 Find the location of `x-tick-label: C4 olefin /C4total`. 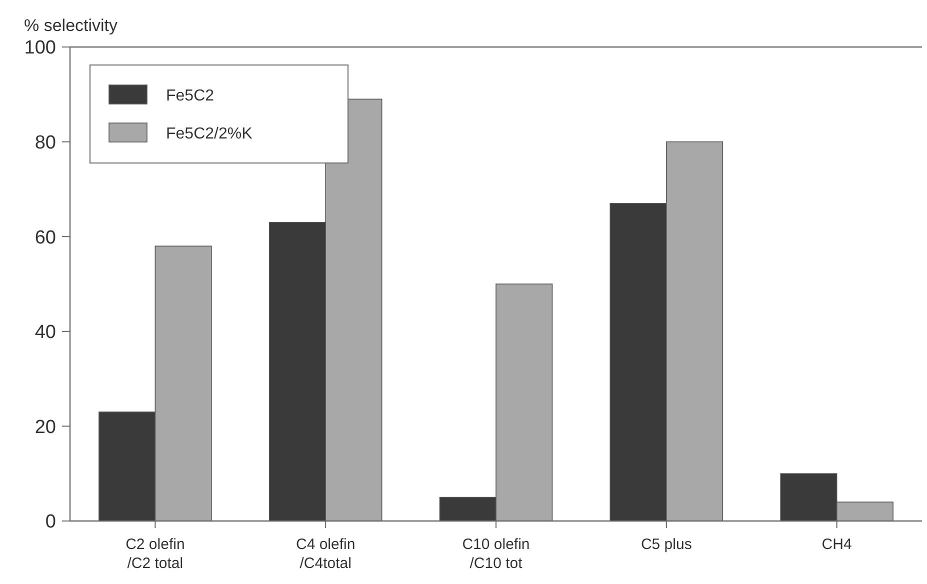

x-tick-label: C4 olefin /C4total is located at coordinates (326, 554).